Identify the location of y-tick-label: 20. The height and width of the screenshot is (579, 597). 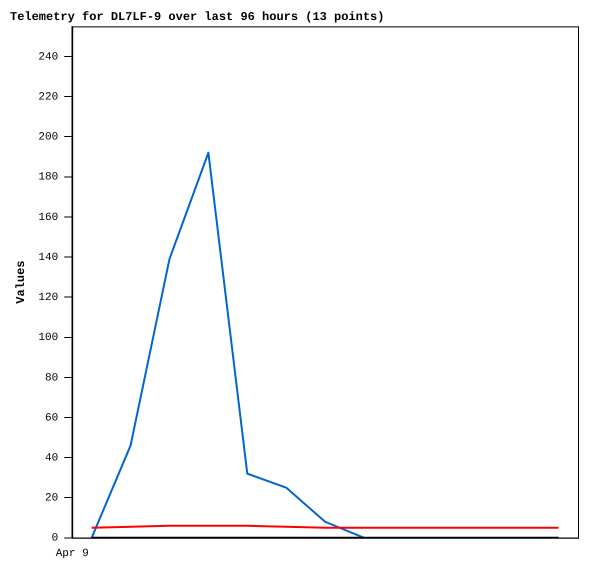
(51, 498).